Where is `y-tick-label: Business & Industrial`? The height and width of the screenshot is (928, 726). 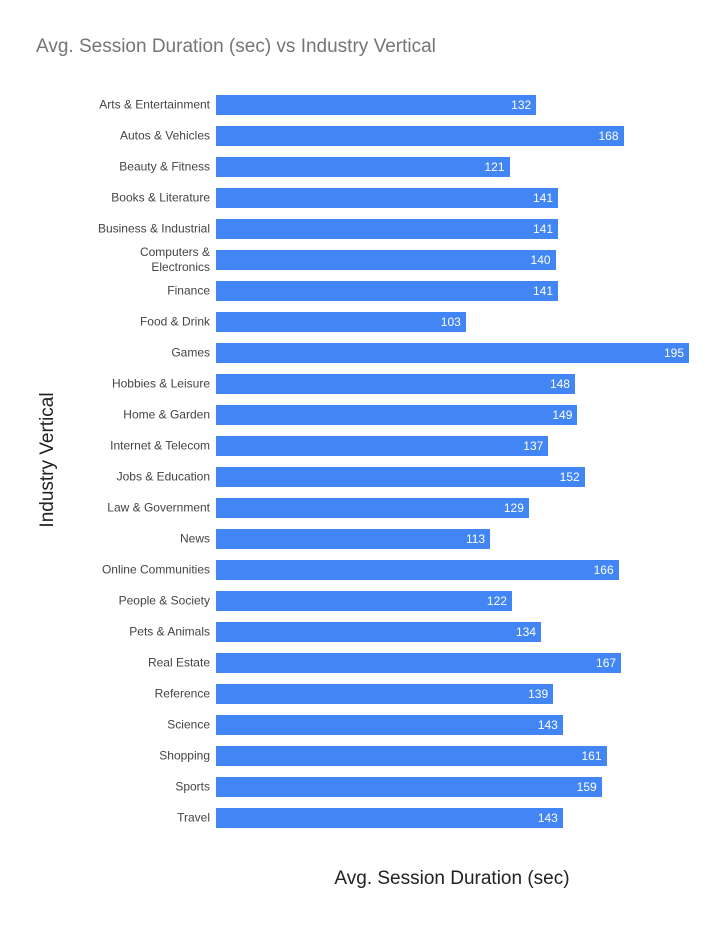
y-tick-label: Business & Industrial is located at coordinates (153, 228).